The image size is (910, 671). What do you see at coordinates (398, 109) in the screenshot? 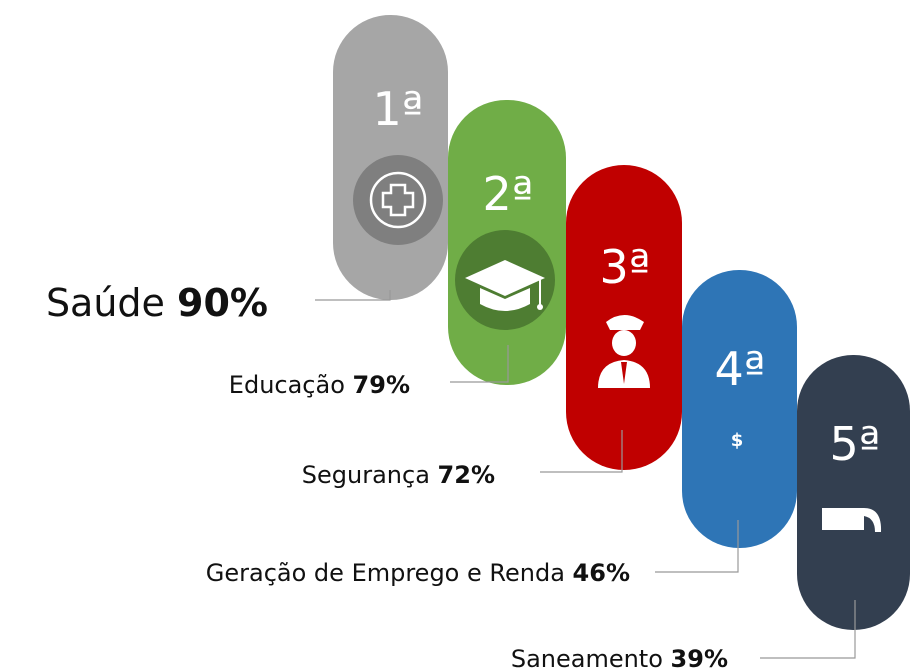
I see `rank: 1ª` at bounding box center [398, 109].